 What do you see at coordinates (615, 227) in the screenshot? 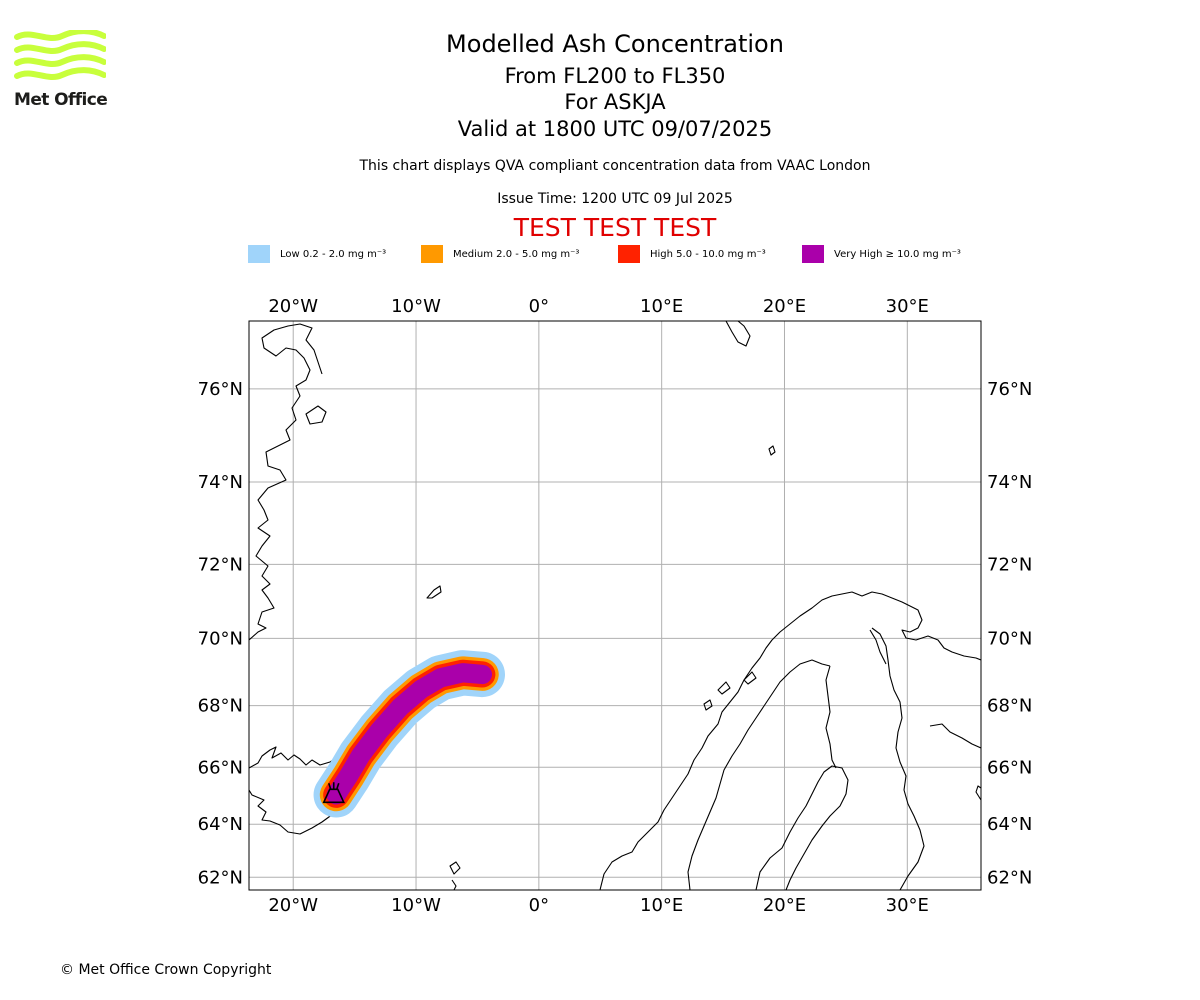
I see `test-banner: TEST TEST TEST` at bounding box center [615, 227].